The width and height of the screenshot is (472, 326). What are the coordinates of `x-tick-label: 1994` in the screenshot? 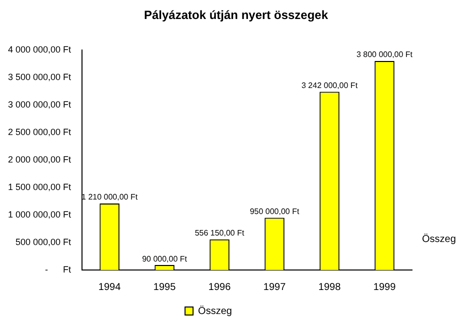 It's located at (110, 287).